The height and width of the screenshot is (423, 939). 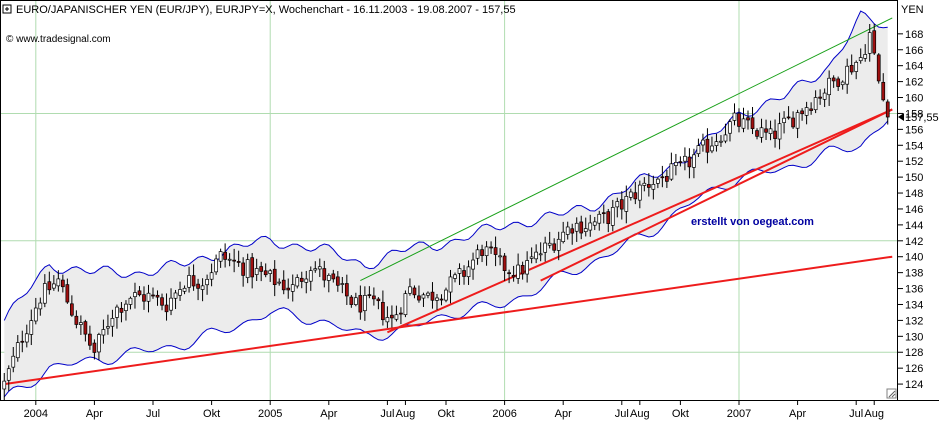 What do you see at coordinates (797, 414) in the screenshot?
I see `x-tick-label: Apr` at bounding box center [797, 414].